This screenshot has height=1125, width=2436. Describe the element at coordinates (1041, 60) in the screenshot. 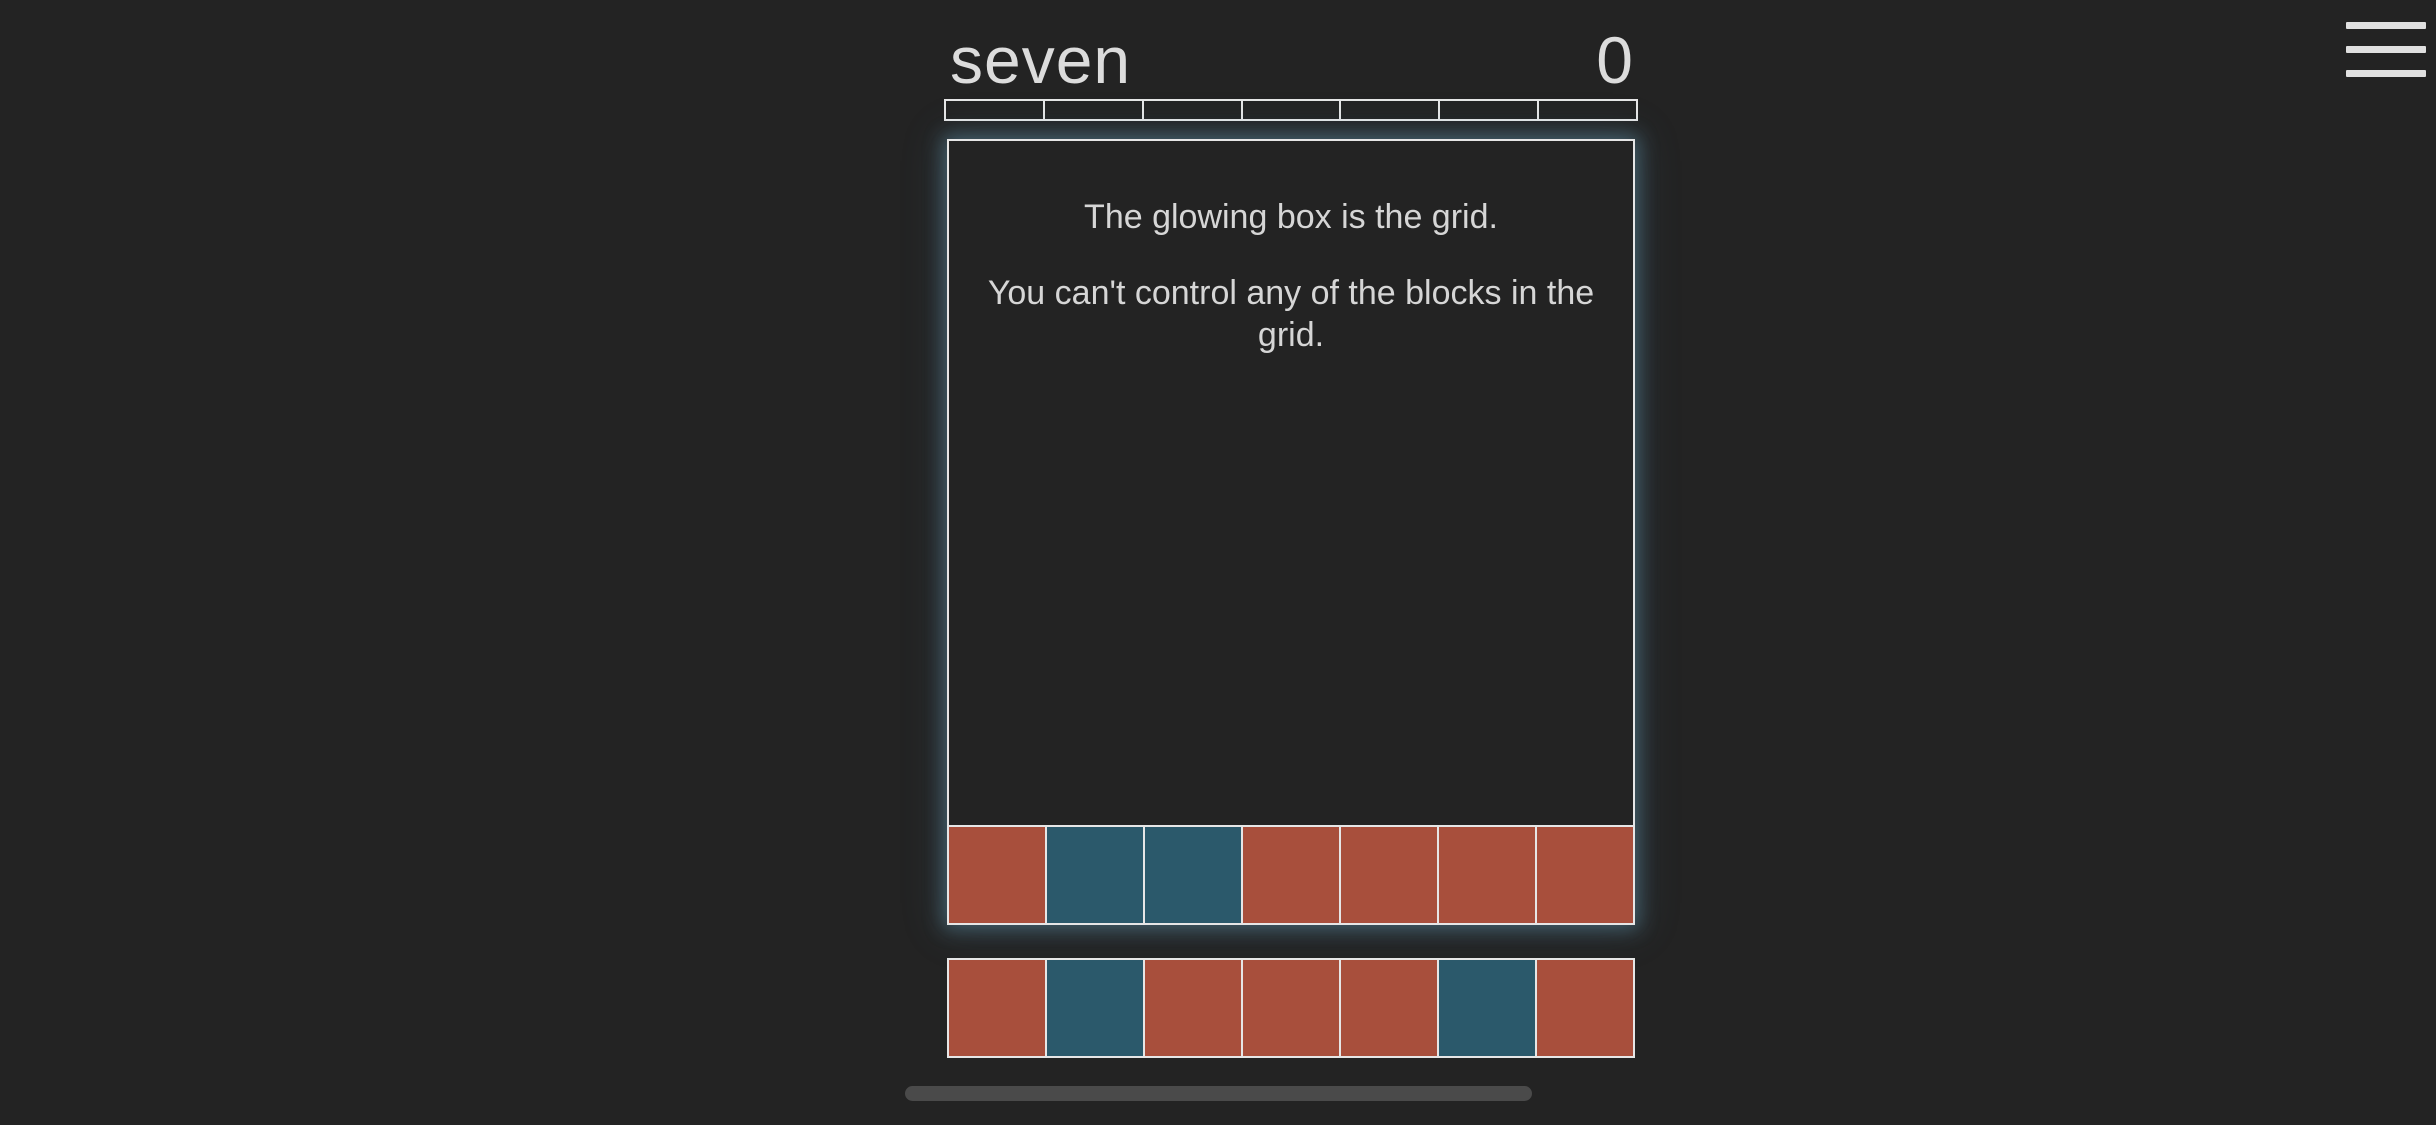

I see `level-title: seven` at that location.